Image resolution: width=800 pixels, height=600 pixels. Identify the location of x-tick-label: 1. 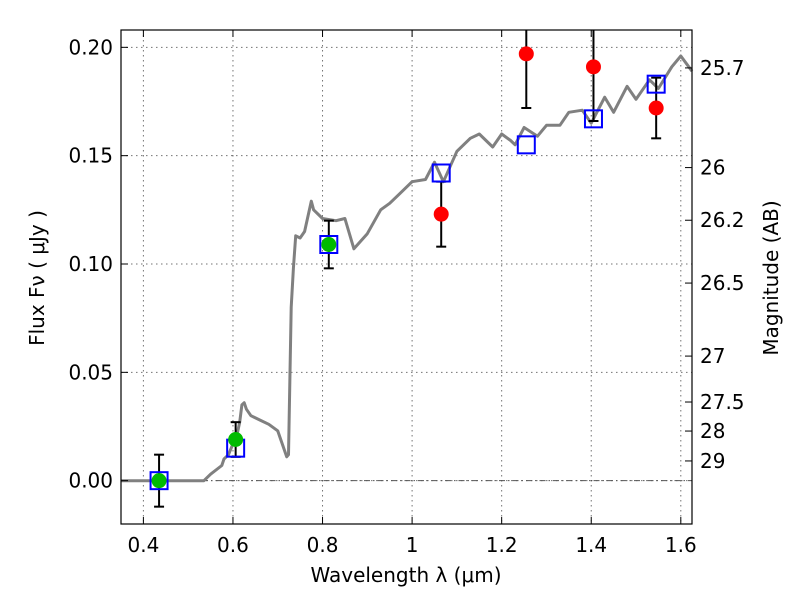
(412, 545).